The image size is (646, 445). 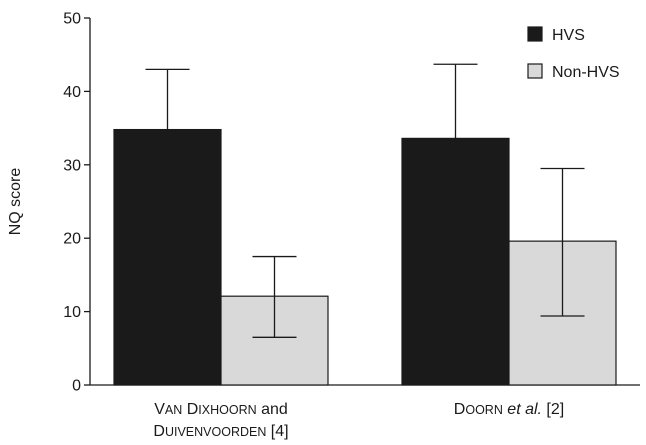 I want to click on x-category-label-part: [4], so click(x=277, y=431).